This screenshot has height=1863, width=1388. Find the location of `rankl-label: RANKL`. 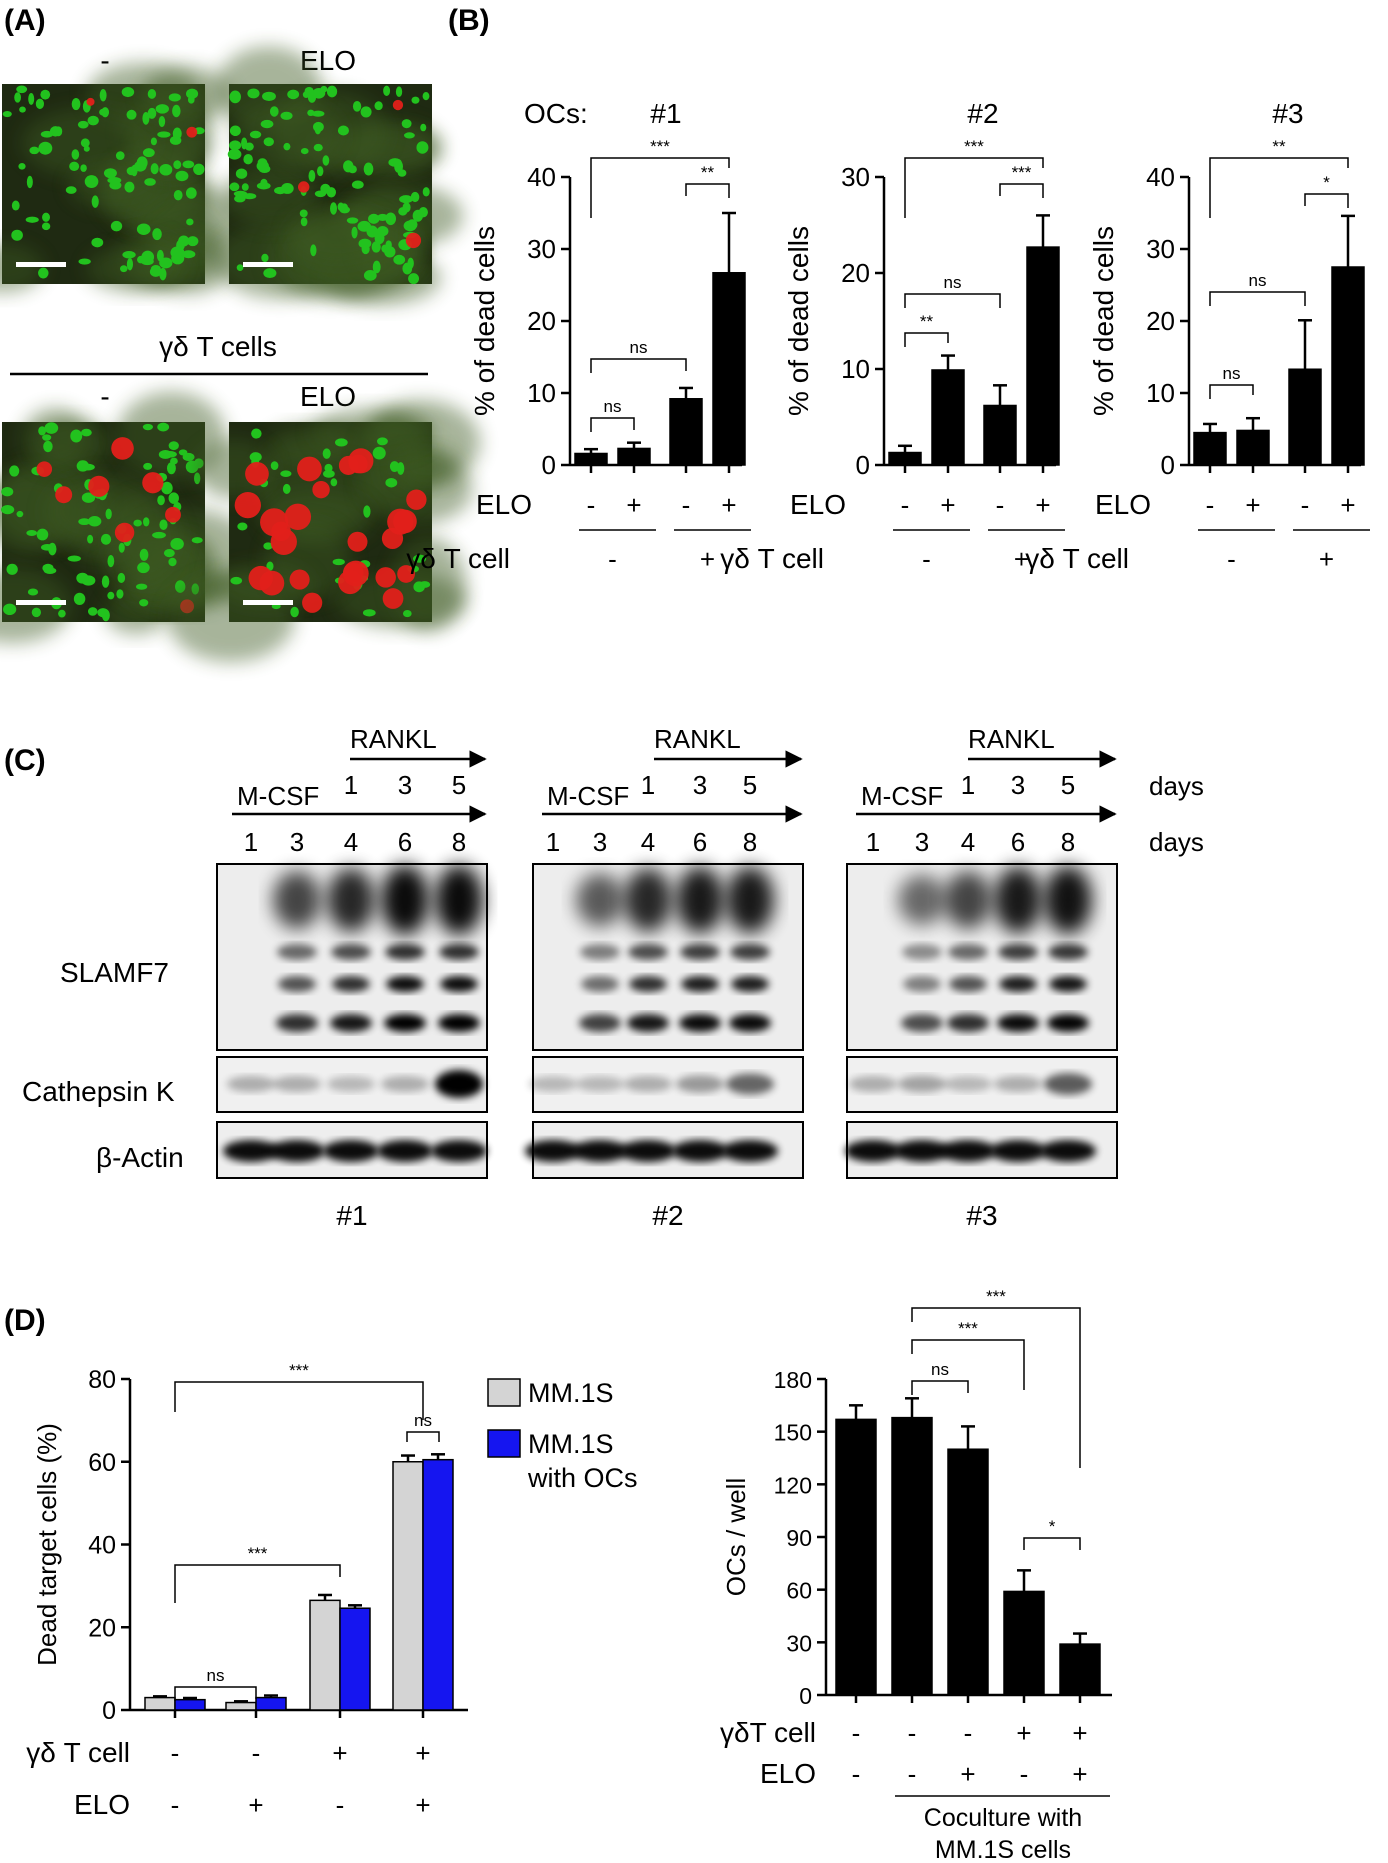

rankl-label: RANKL is located at coordinates (697, 739).